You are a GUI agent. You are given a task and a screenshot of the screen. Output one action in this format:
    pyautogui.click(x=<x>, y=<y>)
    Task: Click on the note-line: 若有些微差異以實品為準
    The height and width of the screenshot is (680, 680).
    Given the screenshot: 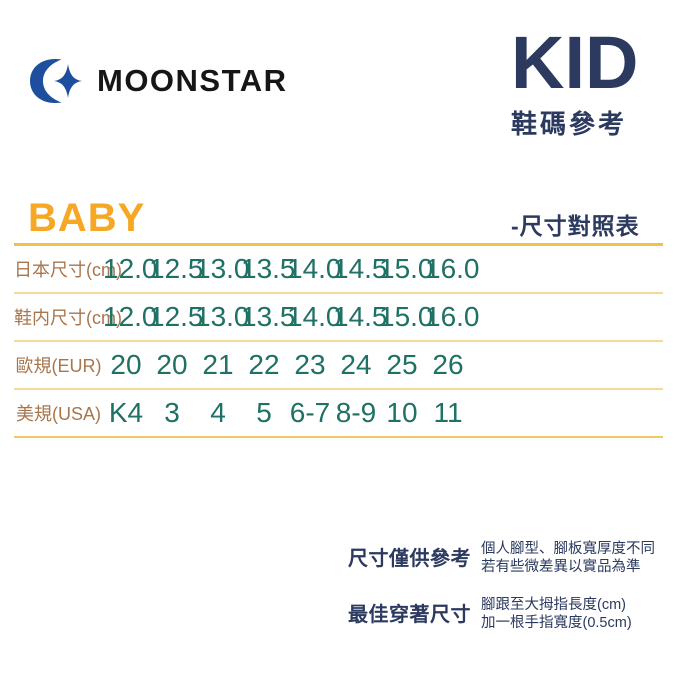 What is the action you would take?
    pyautogui.click(x=561, y=566)
    